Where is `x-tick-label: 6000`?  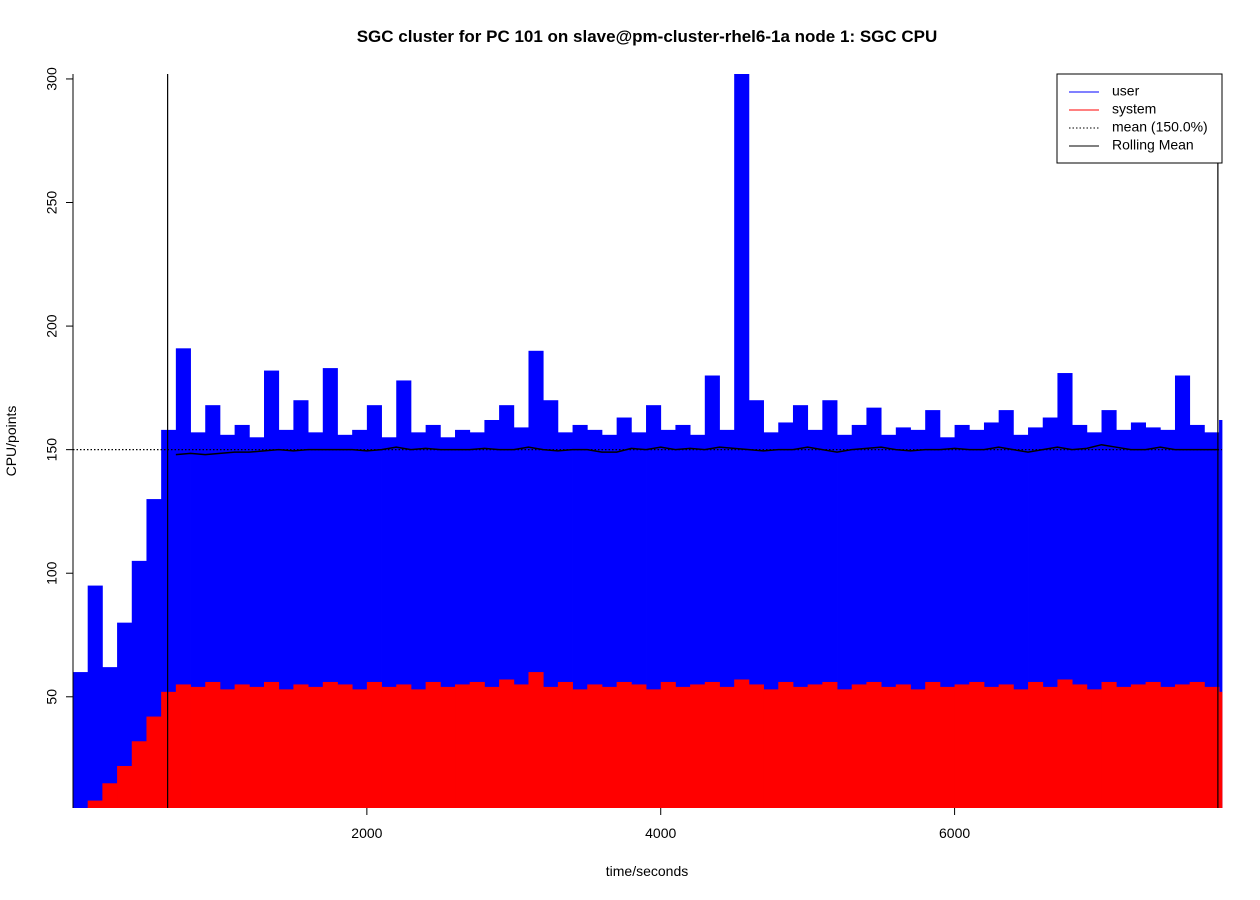
x-tick-label: 6000 is located at coordinates (954, 833).